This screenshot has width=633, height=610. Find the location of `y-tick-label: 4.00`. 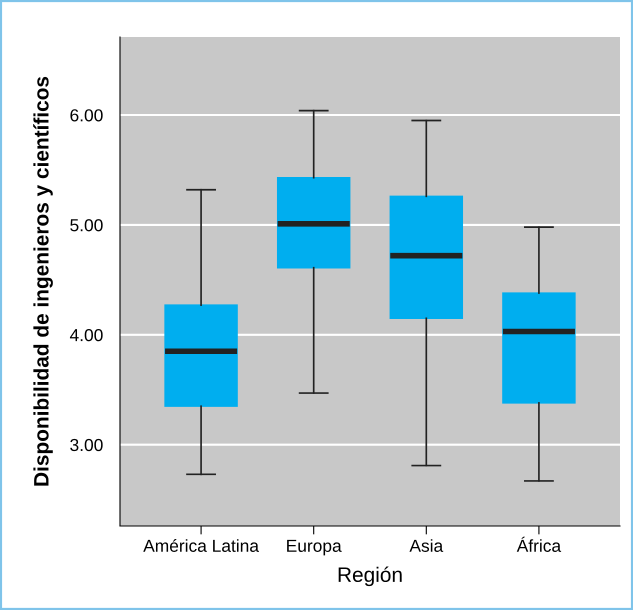

y-tick-label: 4.00 is located at coordinates (86, 335).